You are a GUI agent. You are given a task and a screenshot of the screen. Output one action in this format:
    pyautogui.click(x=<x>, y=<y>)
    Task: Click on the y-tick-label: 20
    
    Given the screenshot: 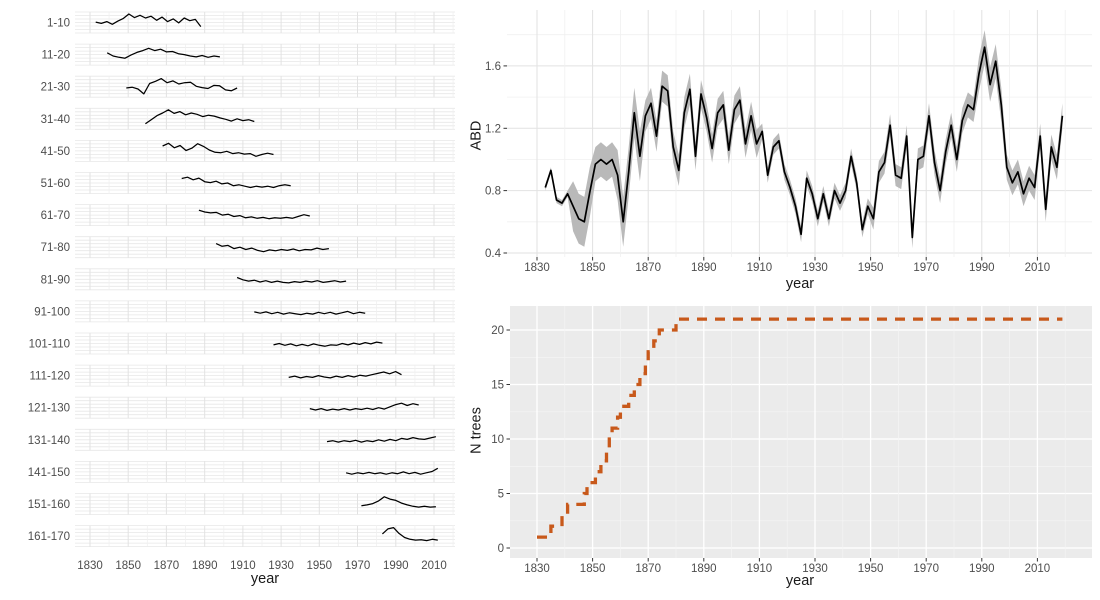 What is the action you would take?
    pyautogui.click(x=497, y=331)
    